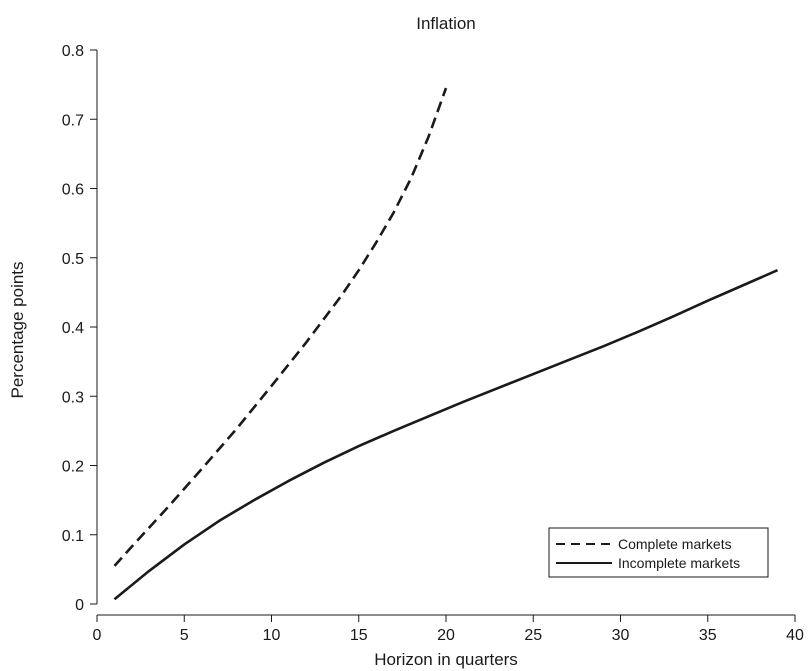 Image resolution: width=812 pixels, height=671 pixels. Describe the element at coordinates (359, 635) in the screenshot. I see `x-tick-label: 15` at that location.